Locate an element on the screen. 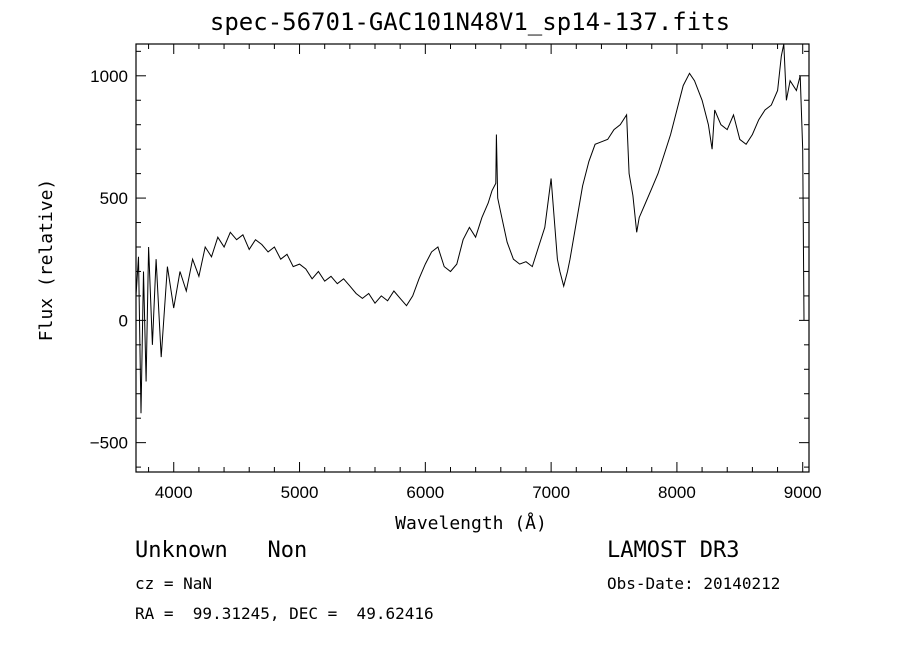 The width and height of the screenshot is (900, 649). x-tick-label: 5000 is located at coordinates (300, 492).